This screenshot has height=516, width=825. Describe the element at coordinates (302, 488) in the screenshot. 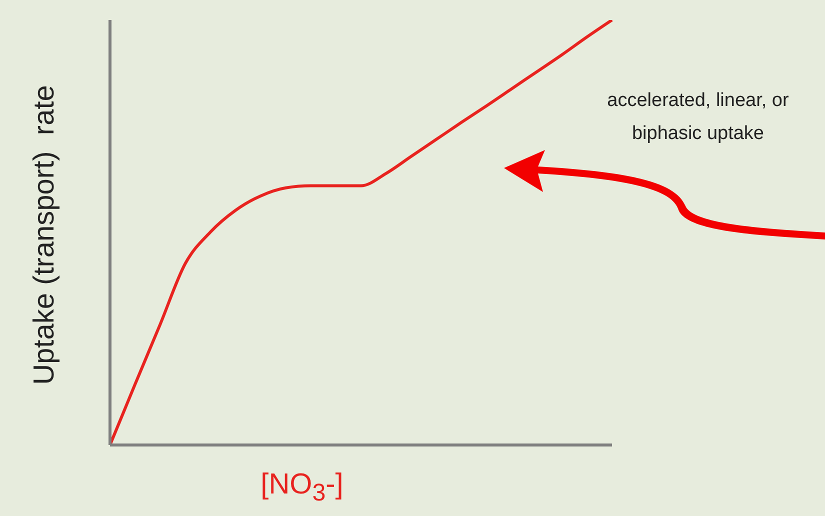

I see `x-axis-title: [NO$_{3}$-]` at that location.